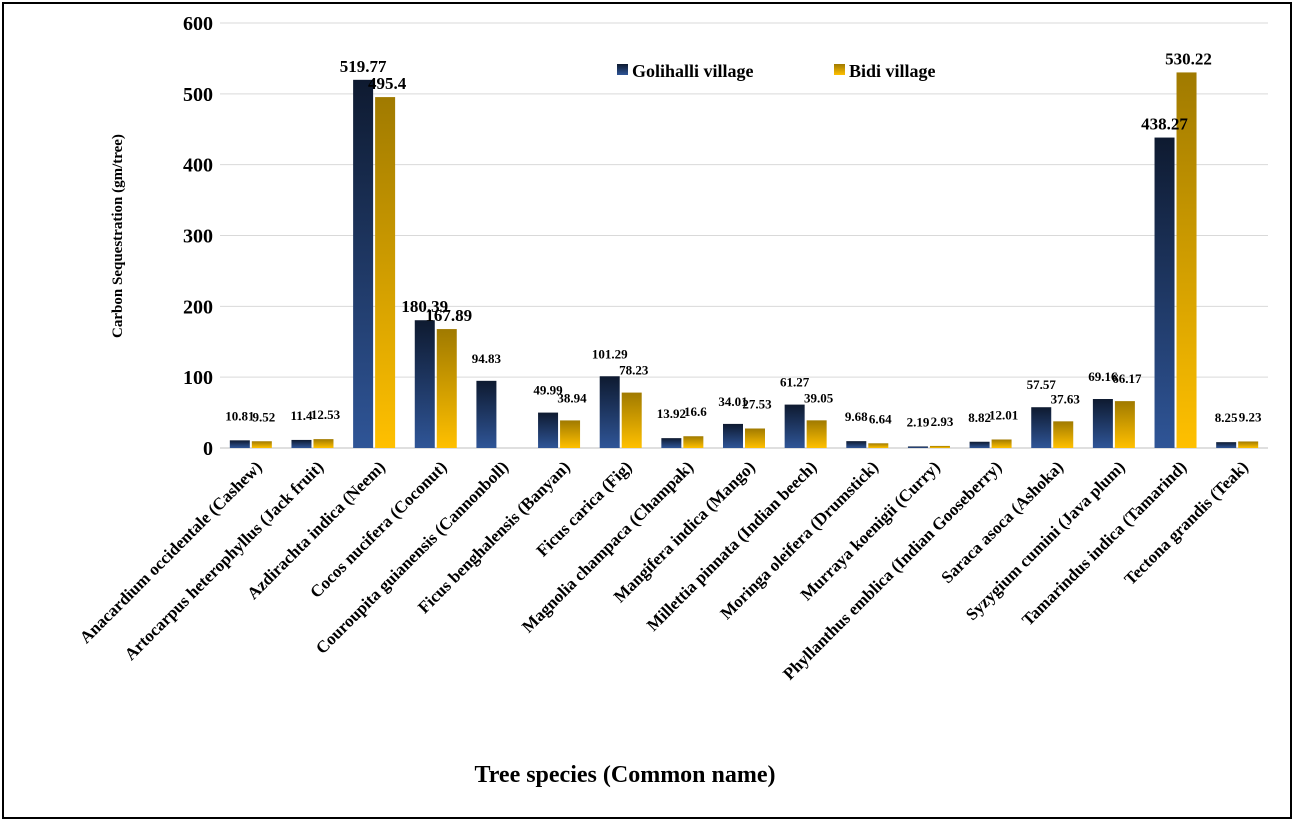 Image resolution: width=1296 pixels, height=823 pixels. What do you see at coordinates (1127, 378) in the screenshot?
I see `data-label-bidi: 66.17` at bounding box center [1127, 378].